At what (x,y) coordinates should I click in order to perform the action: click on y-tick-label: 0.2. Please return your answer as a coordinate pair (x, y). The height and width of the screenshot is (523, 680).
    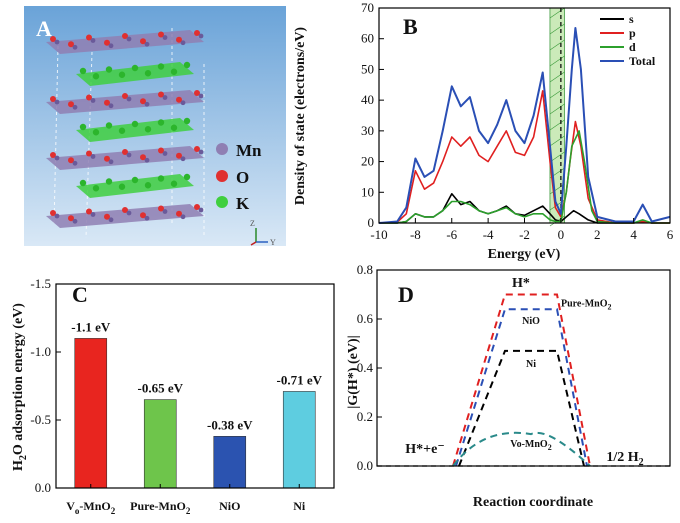
    Looking at the image, I should click on (365, 416).